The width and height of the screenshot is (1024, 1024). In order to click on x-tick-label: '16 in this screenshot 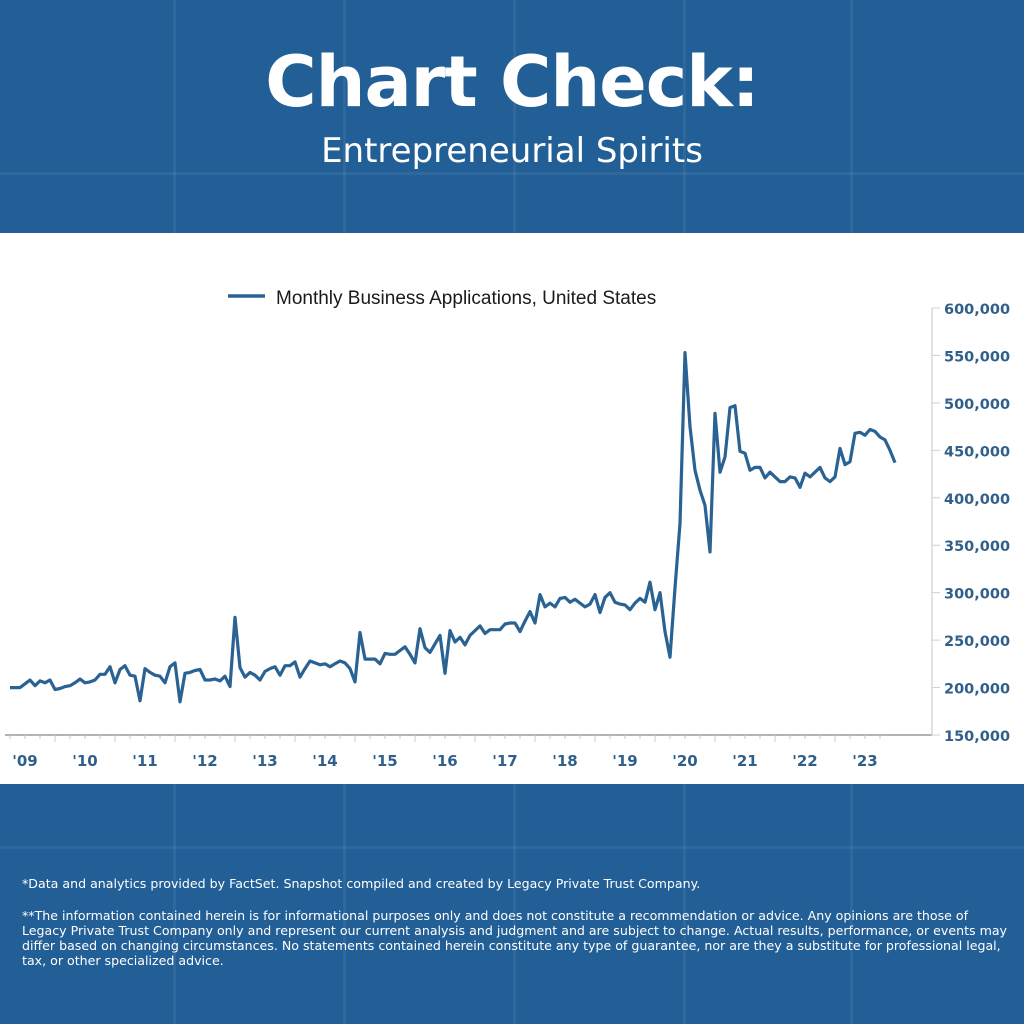, I will do `click(444, 761)`.